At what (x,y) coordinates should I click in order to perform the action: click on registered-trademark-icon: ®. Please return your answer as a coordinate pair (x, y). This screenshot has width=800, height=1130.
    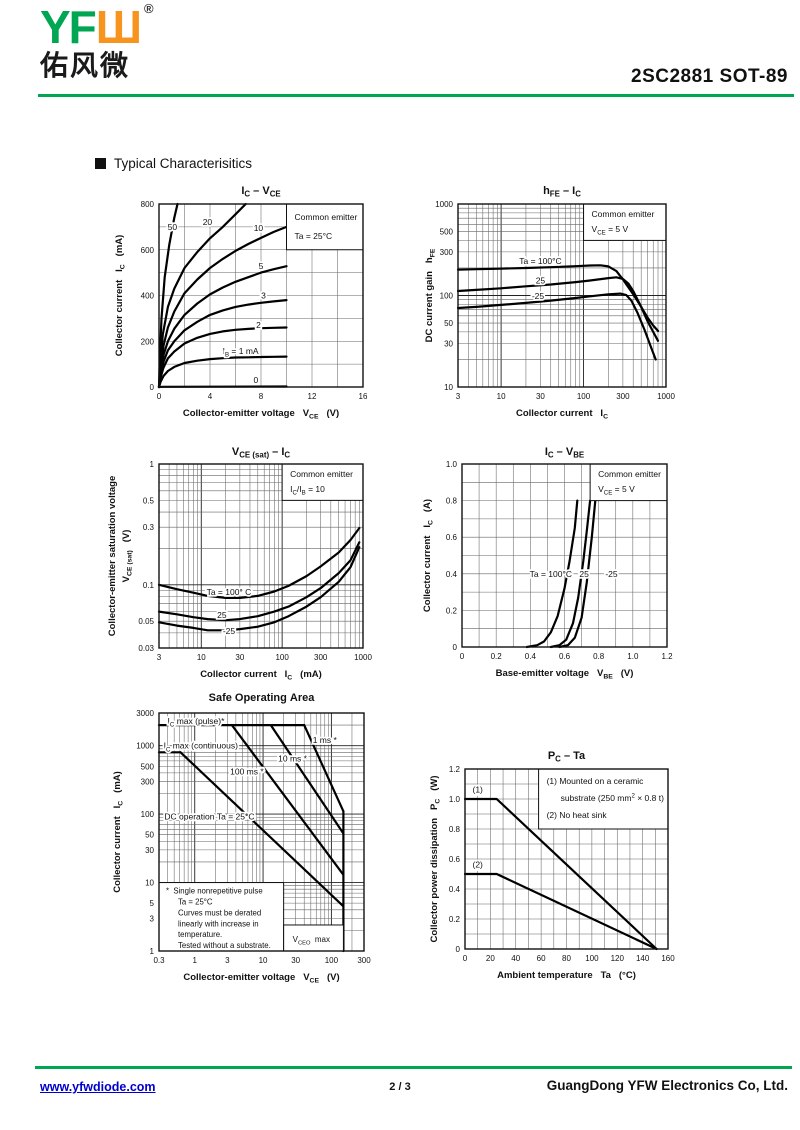
    Looking at the image, I should click on (149, 8).